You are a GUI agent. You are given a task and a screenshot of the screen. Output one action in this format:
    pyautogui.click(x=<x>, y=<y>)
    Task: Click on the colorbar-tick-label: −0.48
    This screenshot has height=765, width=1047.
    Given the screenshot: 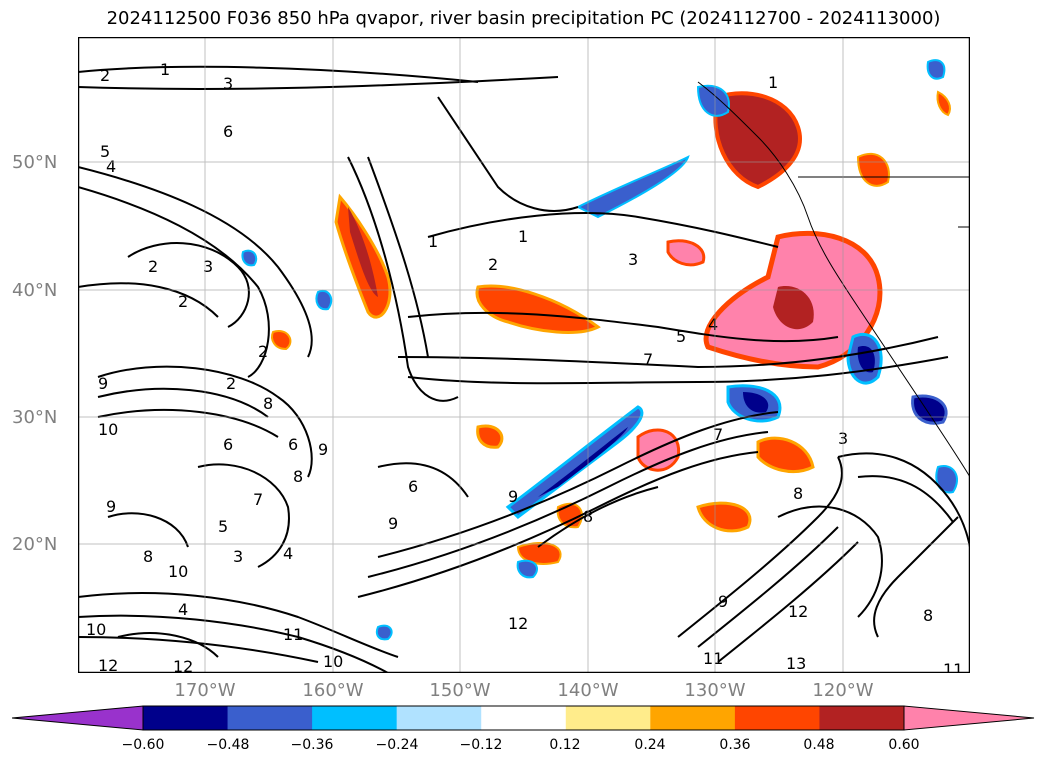 What is the action you would take?
    pyautogui.click(x=228, y=745)
    